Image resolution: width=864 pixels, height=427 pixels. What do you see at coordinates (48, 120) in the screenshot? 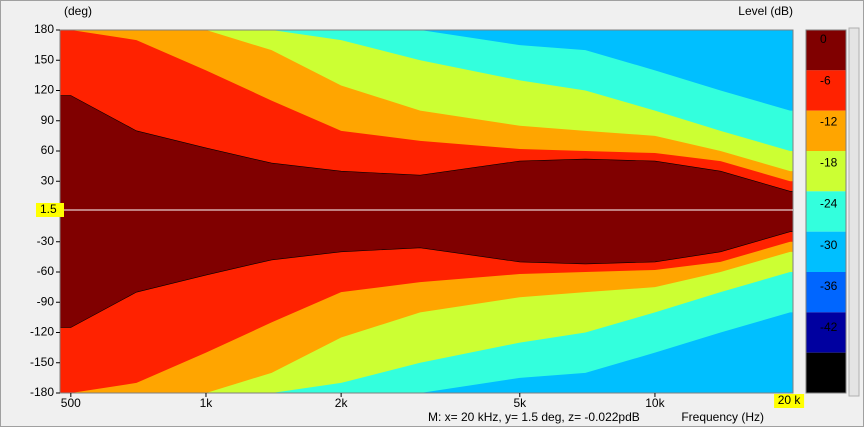
I see `y-tick-label: 90` at bounding box center [48, 120].